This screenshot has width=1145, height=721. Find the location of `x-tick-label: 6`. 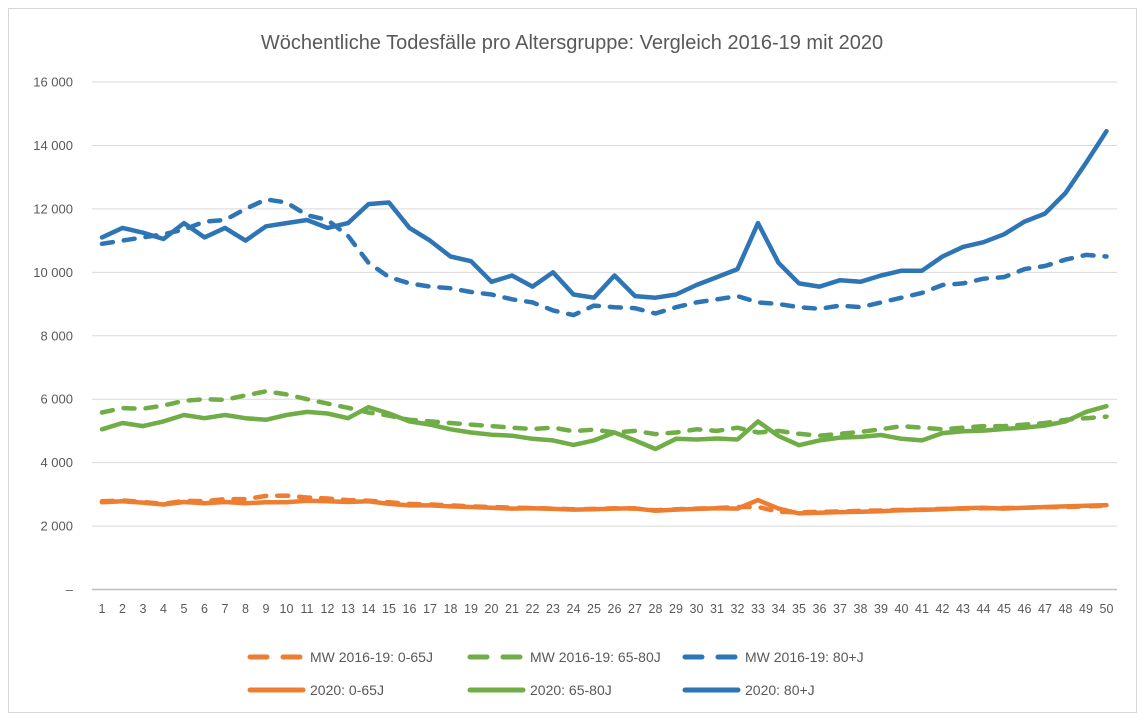

x-tick-label: 6 is located at coordinates (204, 609).